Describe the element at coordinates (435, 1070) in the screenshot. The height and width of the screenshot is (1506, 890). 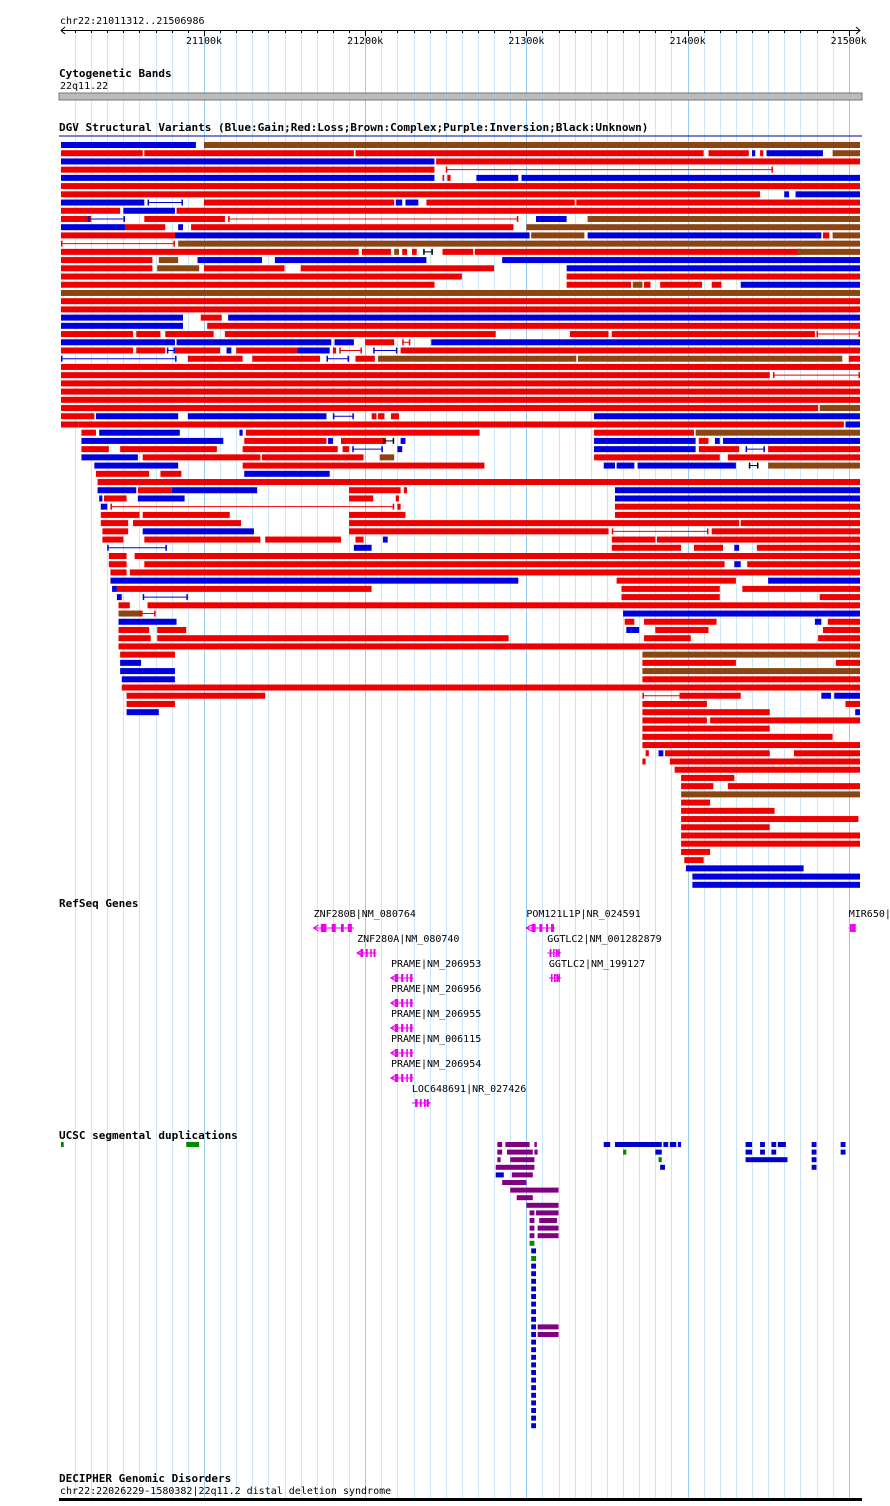
I see `refseq-gene: PRAME|NM_206954` at that location.